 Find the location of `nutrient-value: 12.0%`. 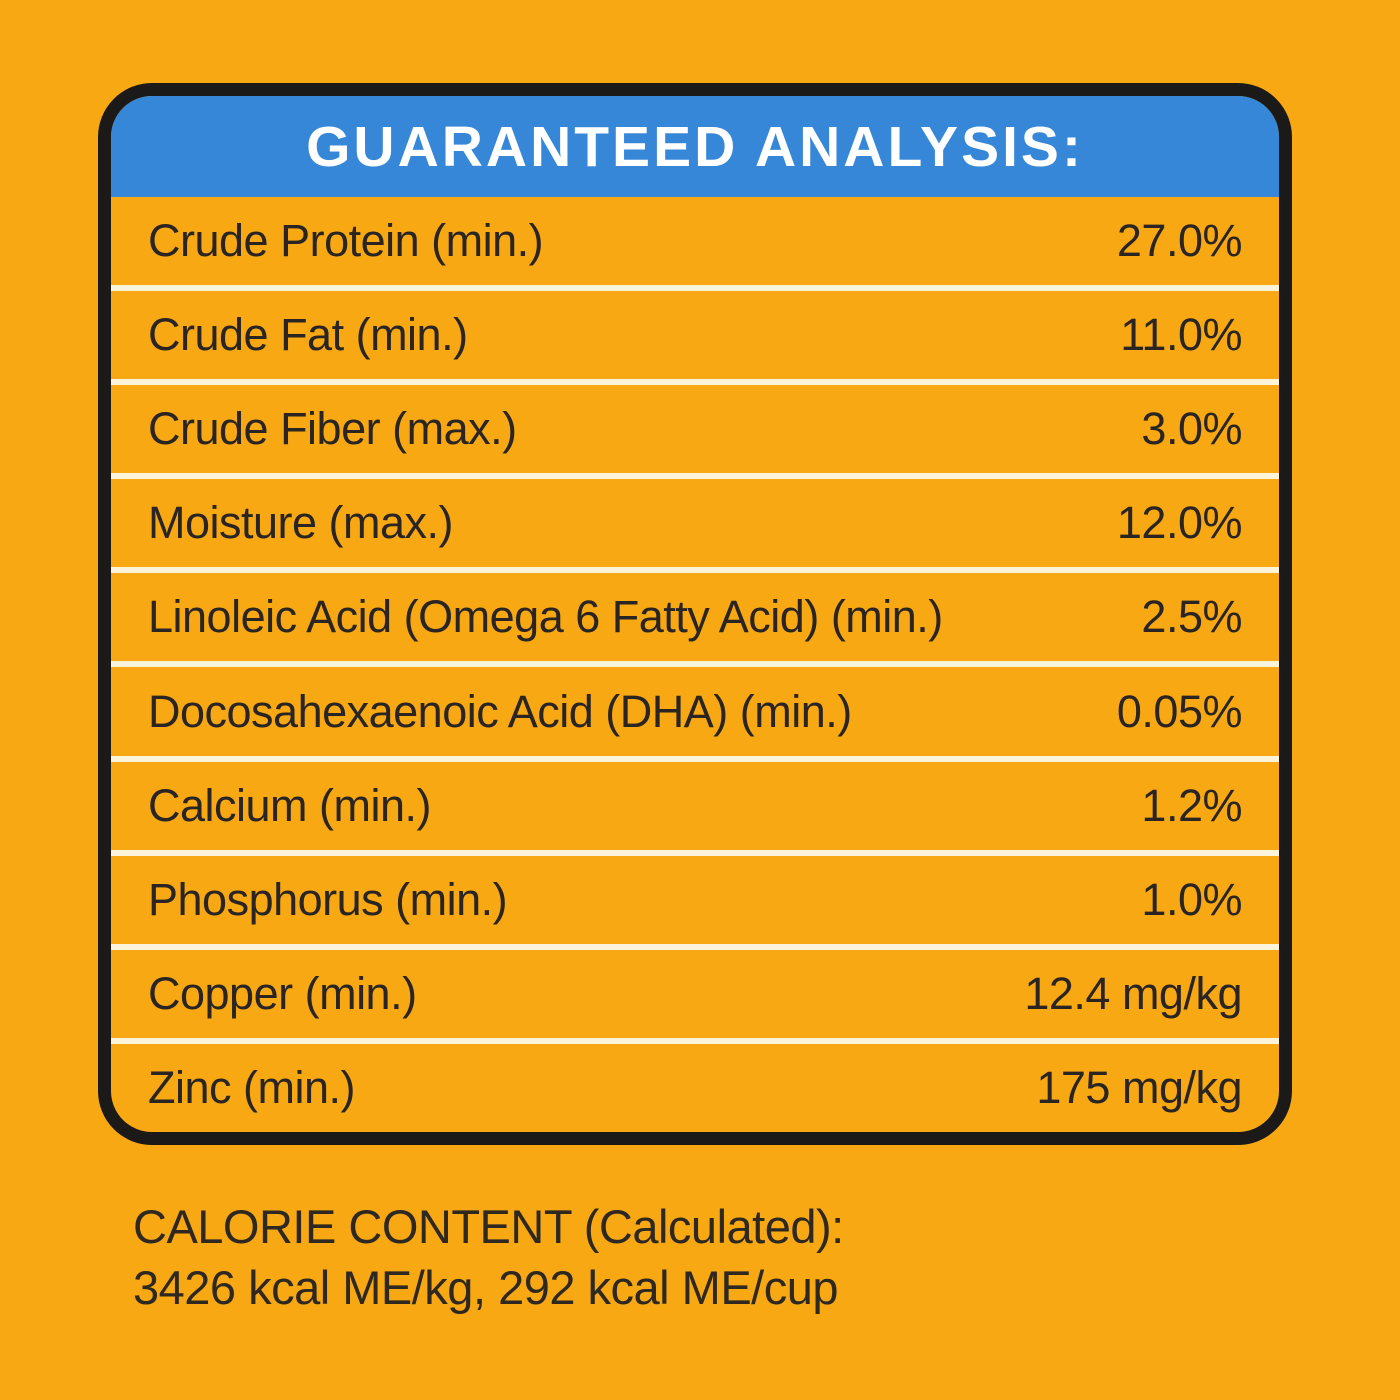

nutrient-value: 12.0% is located at coordinates (1179, 523).